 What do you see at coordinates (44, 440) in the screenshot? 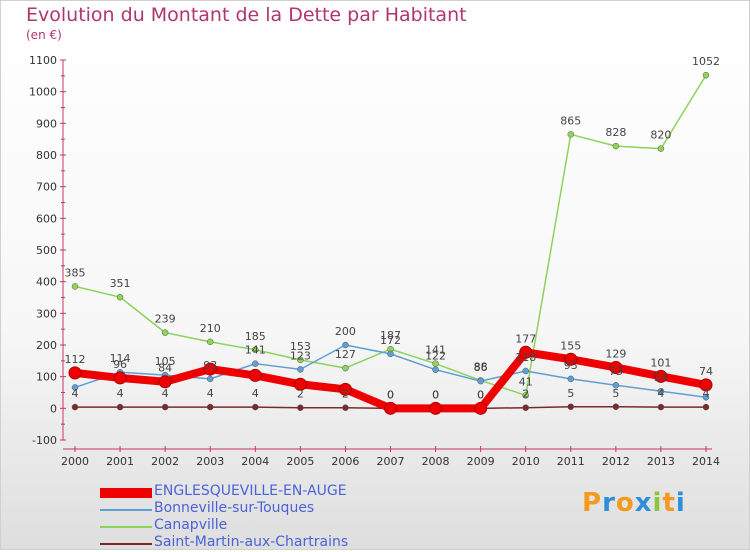
I see `y-tick-label: -100` at bounding box center [44, 440].